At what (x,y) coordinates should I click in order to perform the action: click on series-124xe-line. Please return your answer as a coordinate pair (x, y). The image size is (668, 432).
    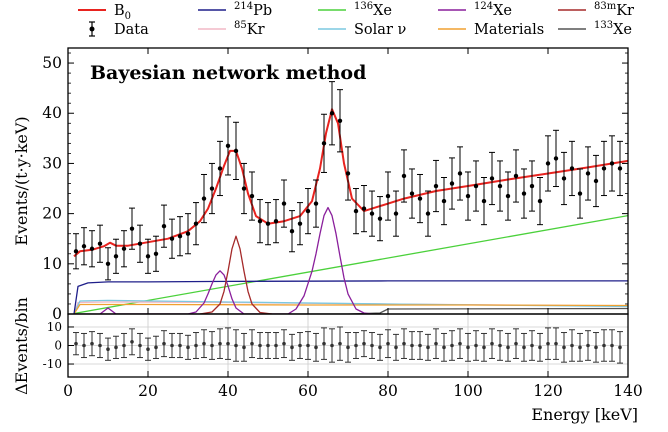
    Looking at the image, I should click on (236, 260).